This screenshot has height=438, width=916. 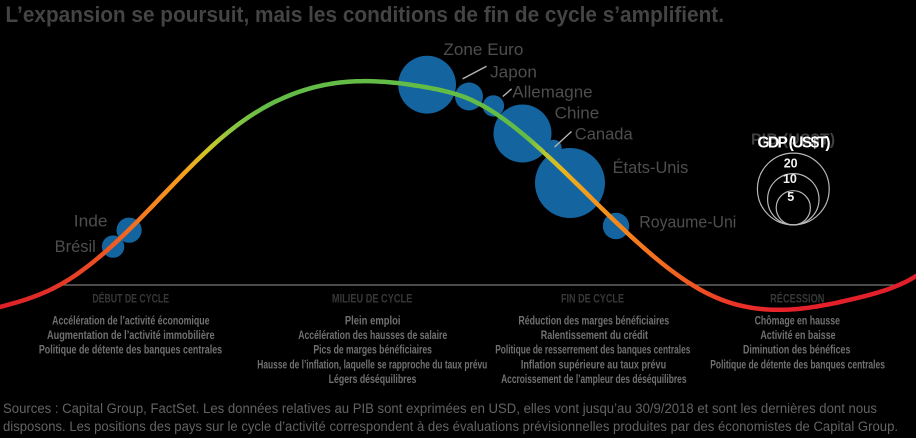 I want to click on svg-text: MILIEU DE CYCLE, so click(x=372, y=299).